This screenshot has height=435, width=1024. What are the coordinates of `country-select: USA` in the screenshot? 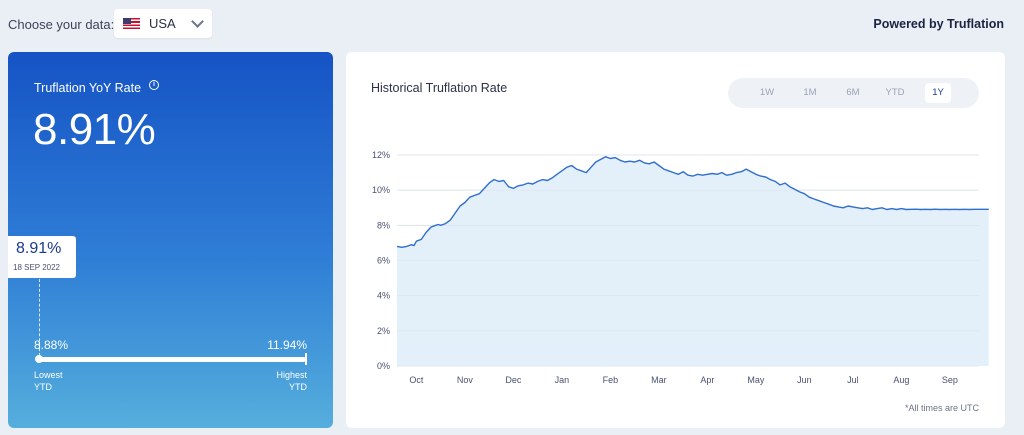 It's located at (163, 23).